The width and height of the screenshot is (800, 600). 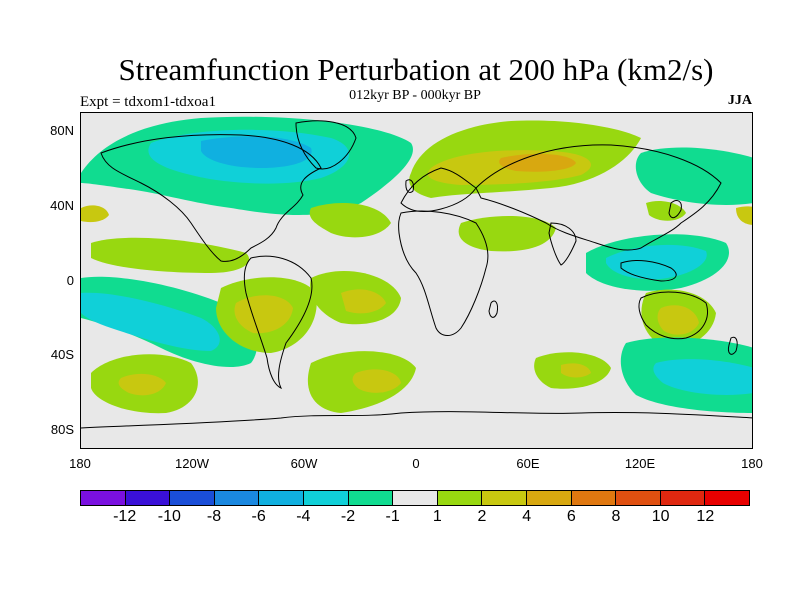 I want to click on colorbar-label: -10, so click(x=169, y=516).